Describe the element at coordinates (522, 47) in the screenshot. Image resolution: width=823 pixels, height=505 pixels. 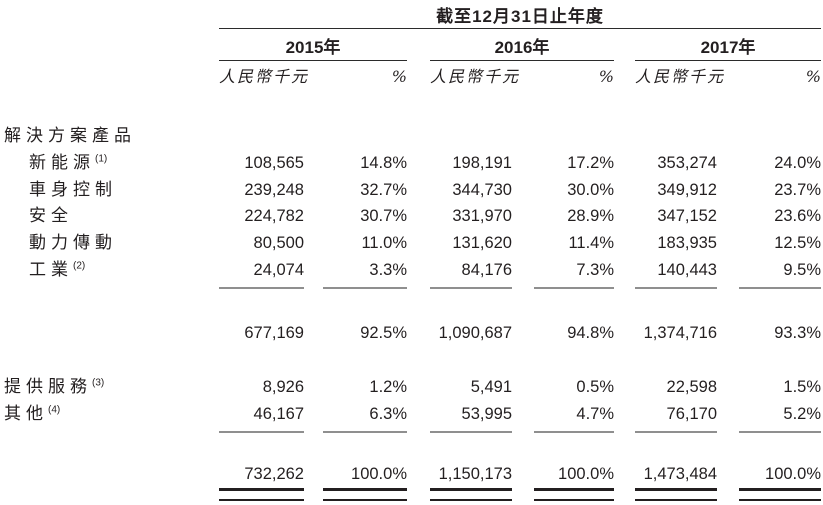
I see `year-header-2016: 2016年` at that location.